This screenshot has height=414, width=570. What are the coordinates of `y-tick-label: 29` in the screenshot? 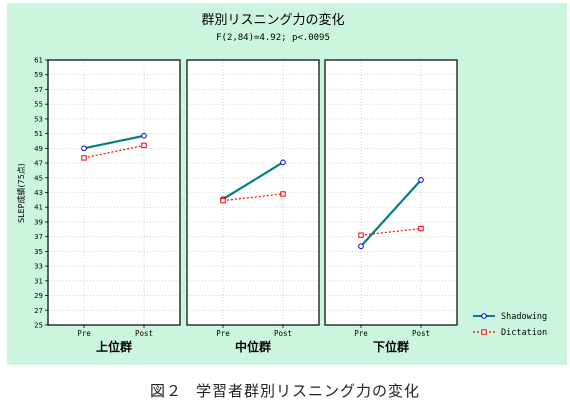 It's located at (38, 296).